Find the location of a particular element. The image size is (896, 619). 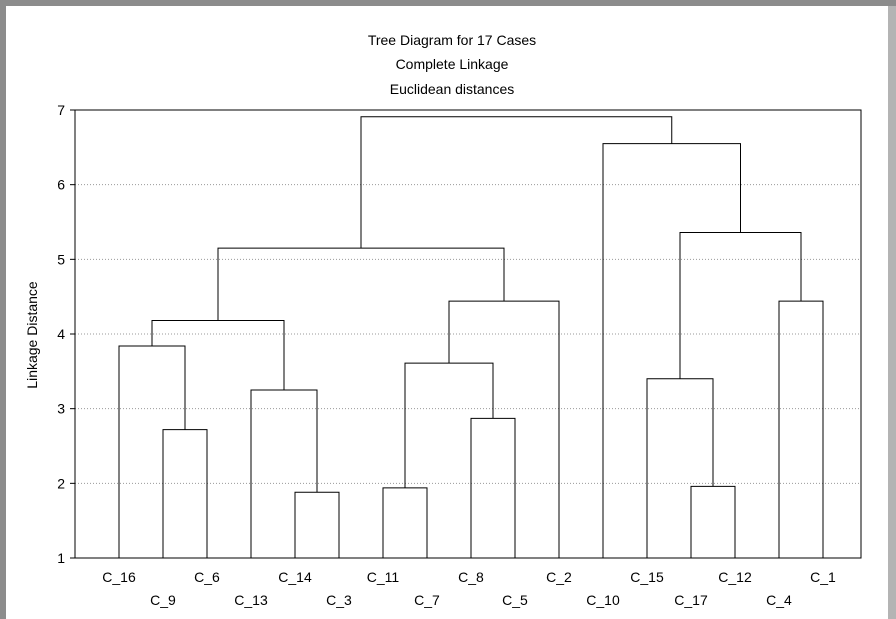

leaf-label-C_11: C_11 is located at coordinates (383, 577).